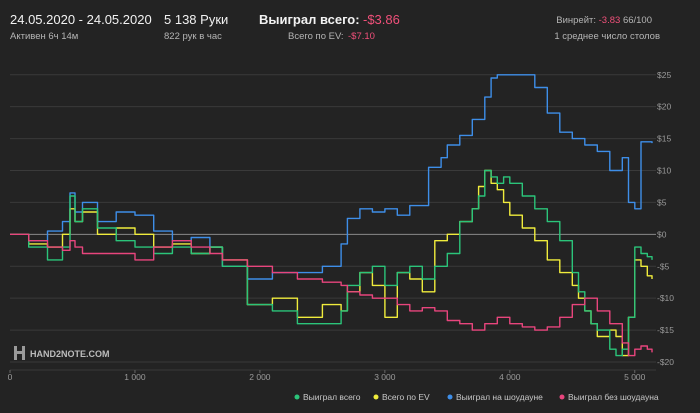 Image resolution: width=700 pixels, height=413 pixels. Describe the element at coordinates (316, 36) in the screenshot. I see `ev-total-label: Всего по EV:` at that location.